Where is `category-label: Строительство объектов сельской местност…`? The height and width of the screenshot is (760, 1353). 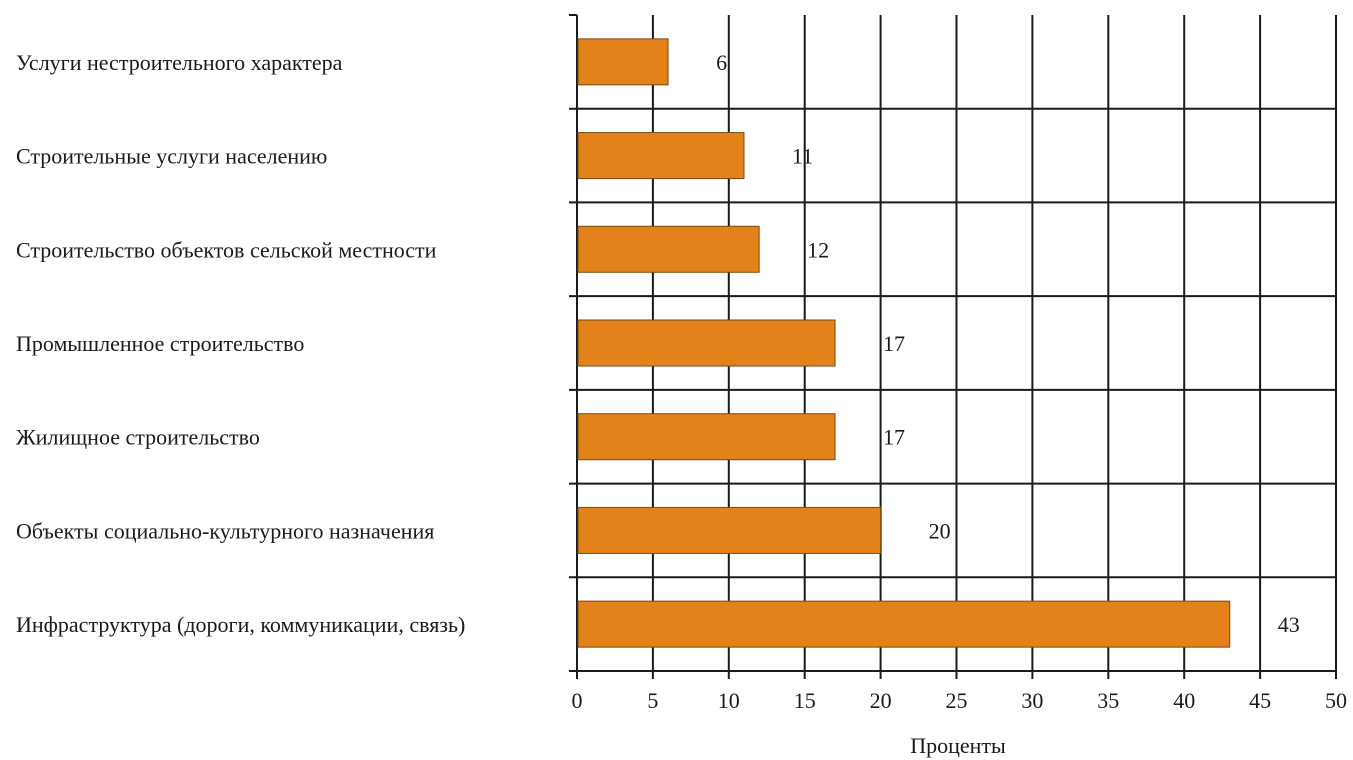
category-label: Строительство объектов сельской местност… is located at coordinates (226, 249).